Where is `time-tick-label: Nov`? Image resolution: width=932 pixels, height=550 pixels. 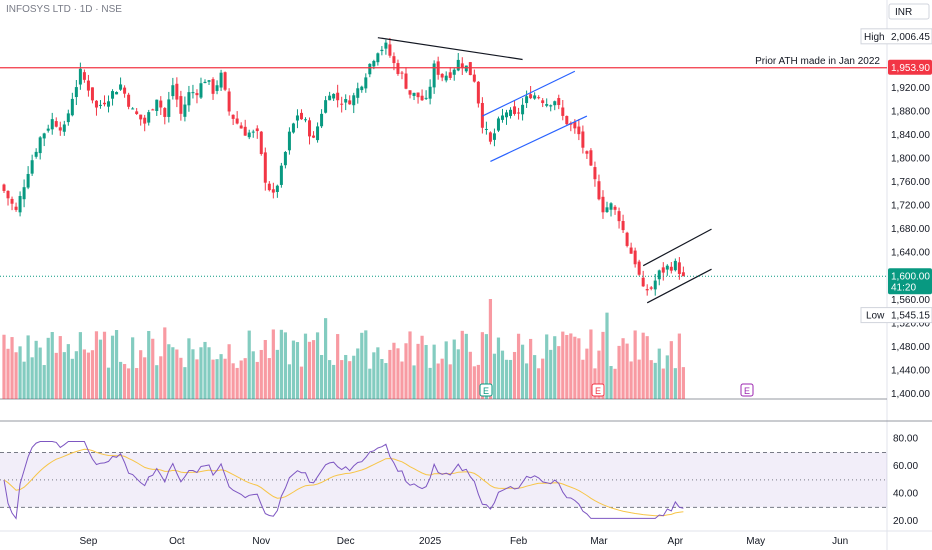
time-tick-label: Nov is located at coordinates (261, 541).